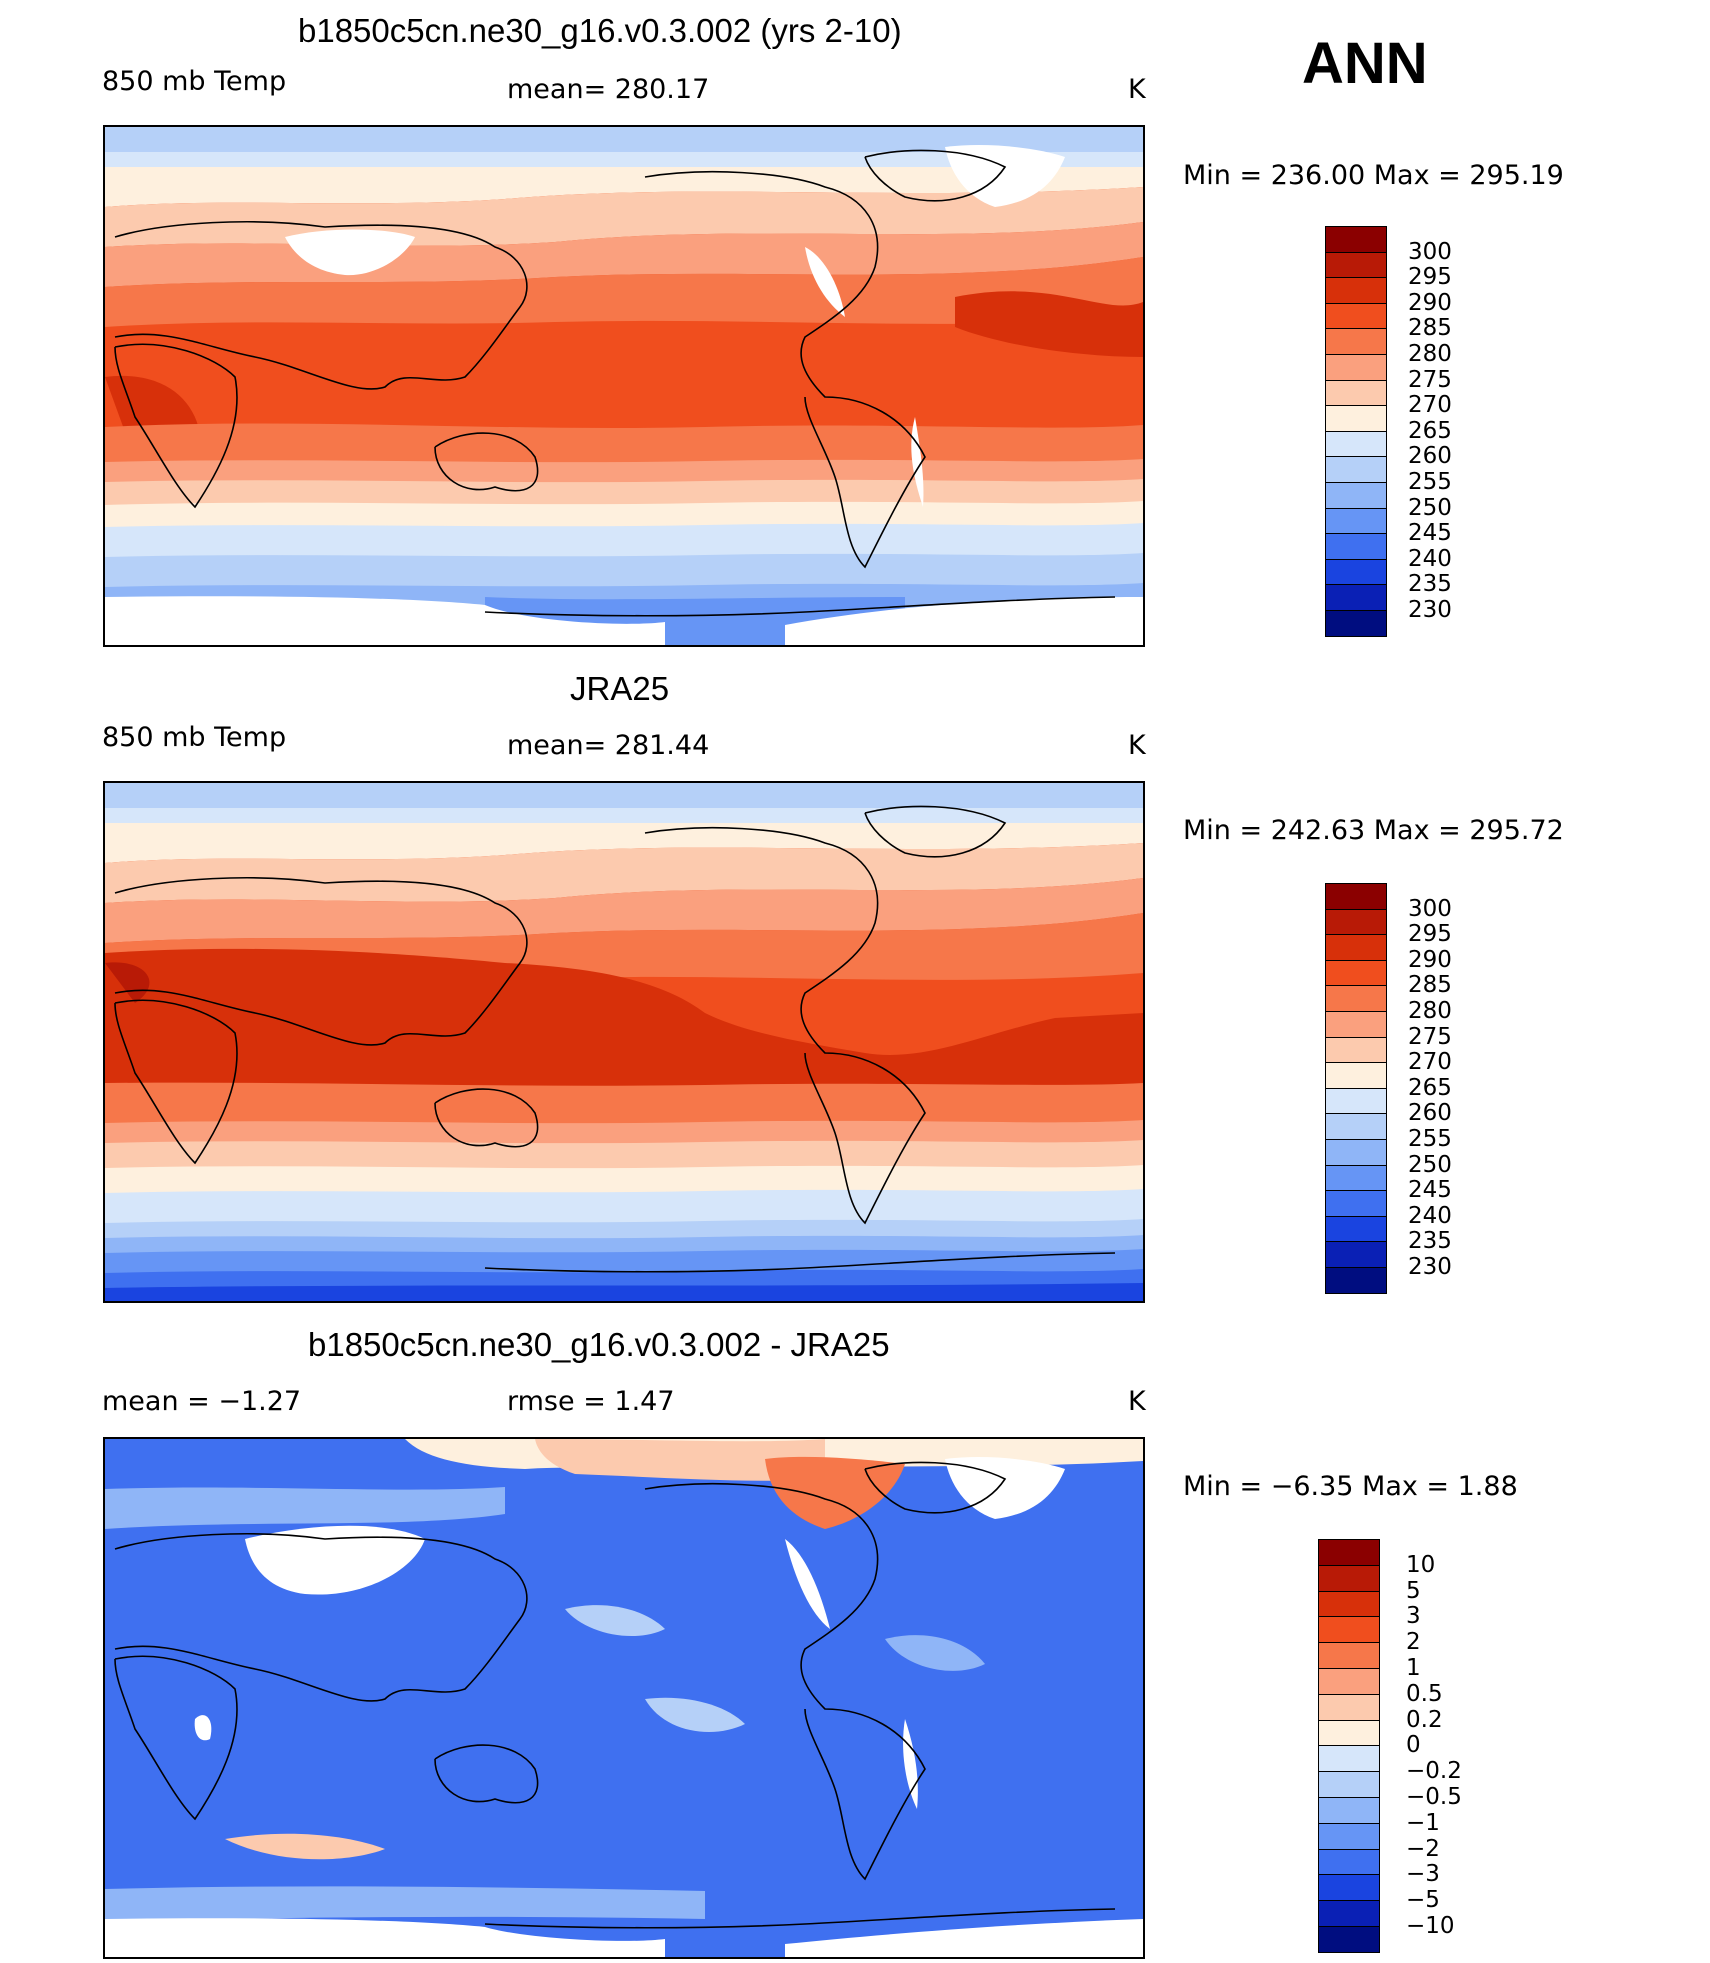 This screenshot has width=1710, height=1963. I want to click on panel-title-obs: JRA25, so click(620, 688).